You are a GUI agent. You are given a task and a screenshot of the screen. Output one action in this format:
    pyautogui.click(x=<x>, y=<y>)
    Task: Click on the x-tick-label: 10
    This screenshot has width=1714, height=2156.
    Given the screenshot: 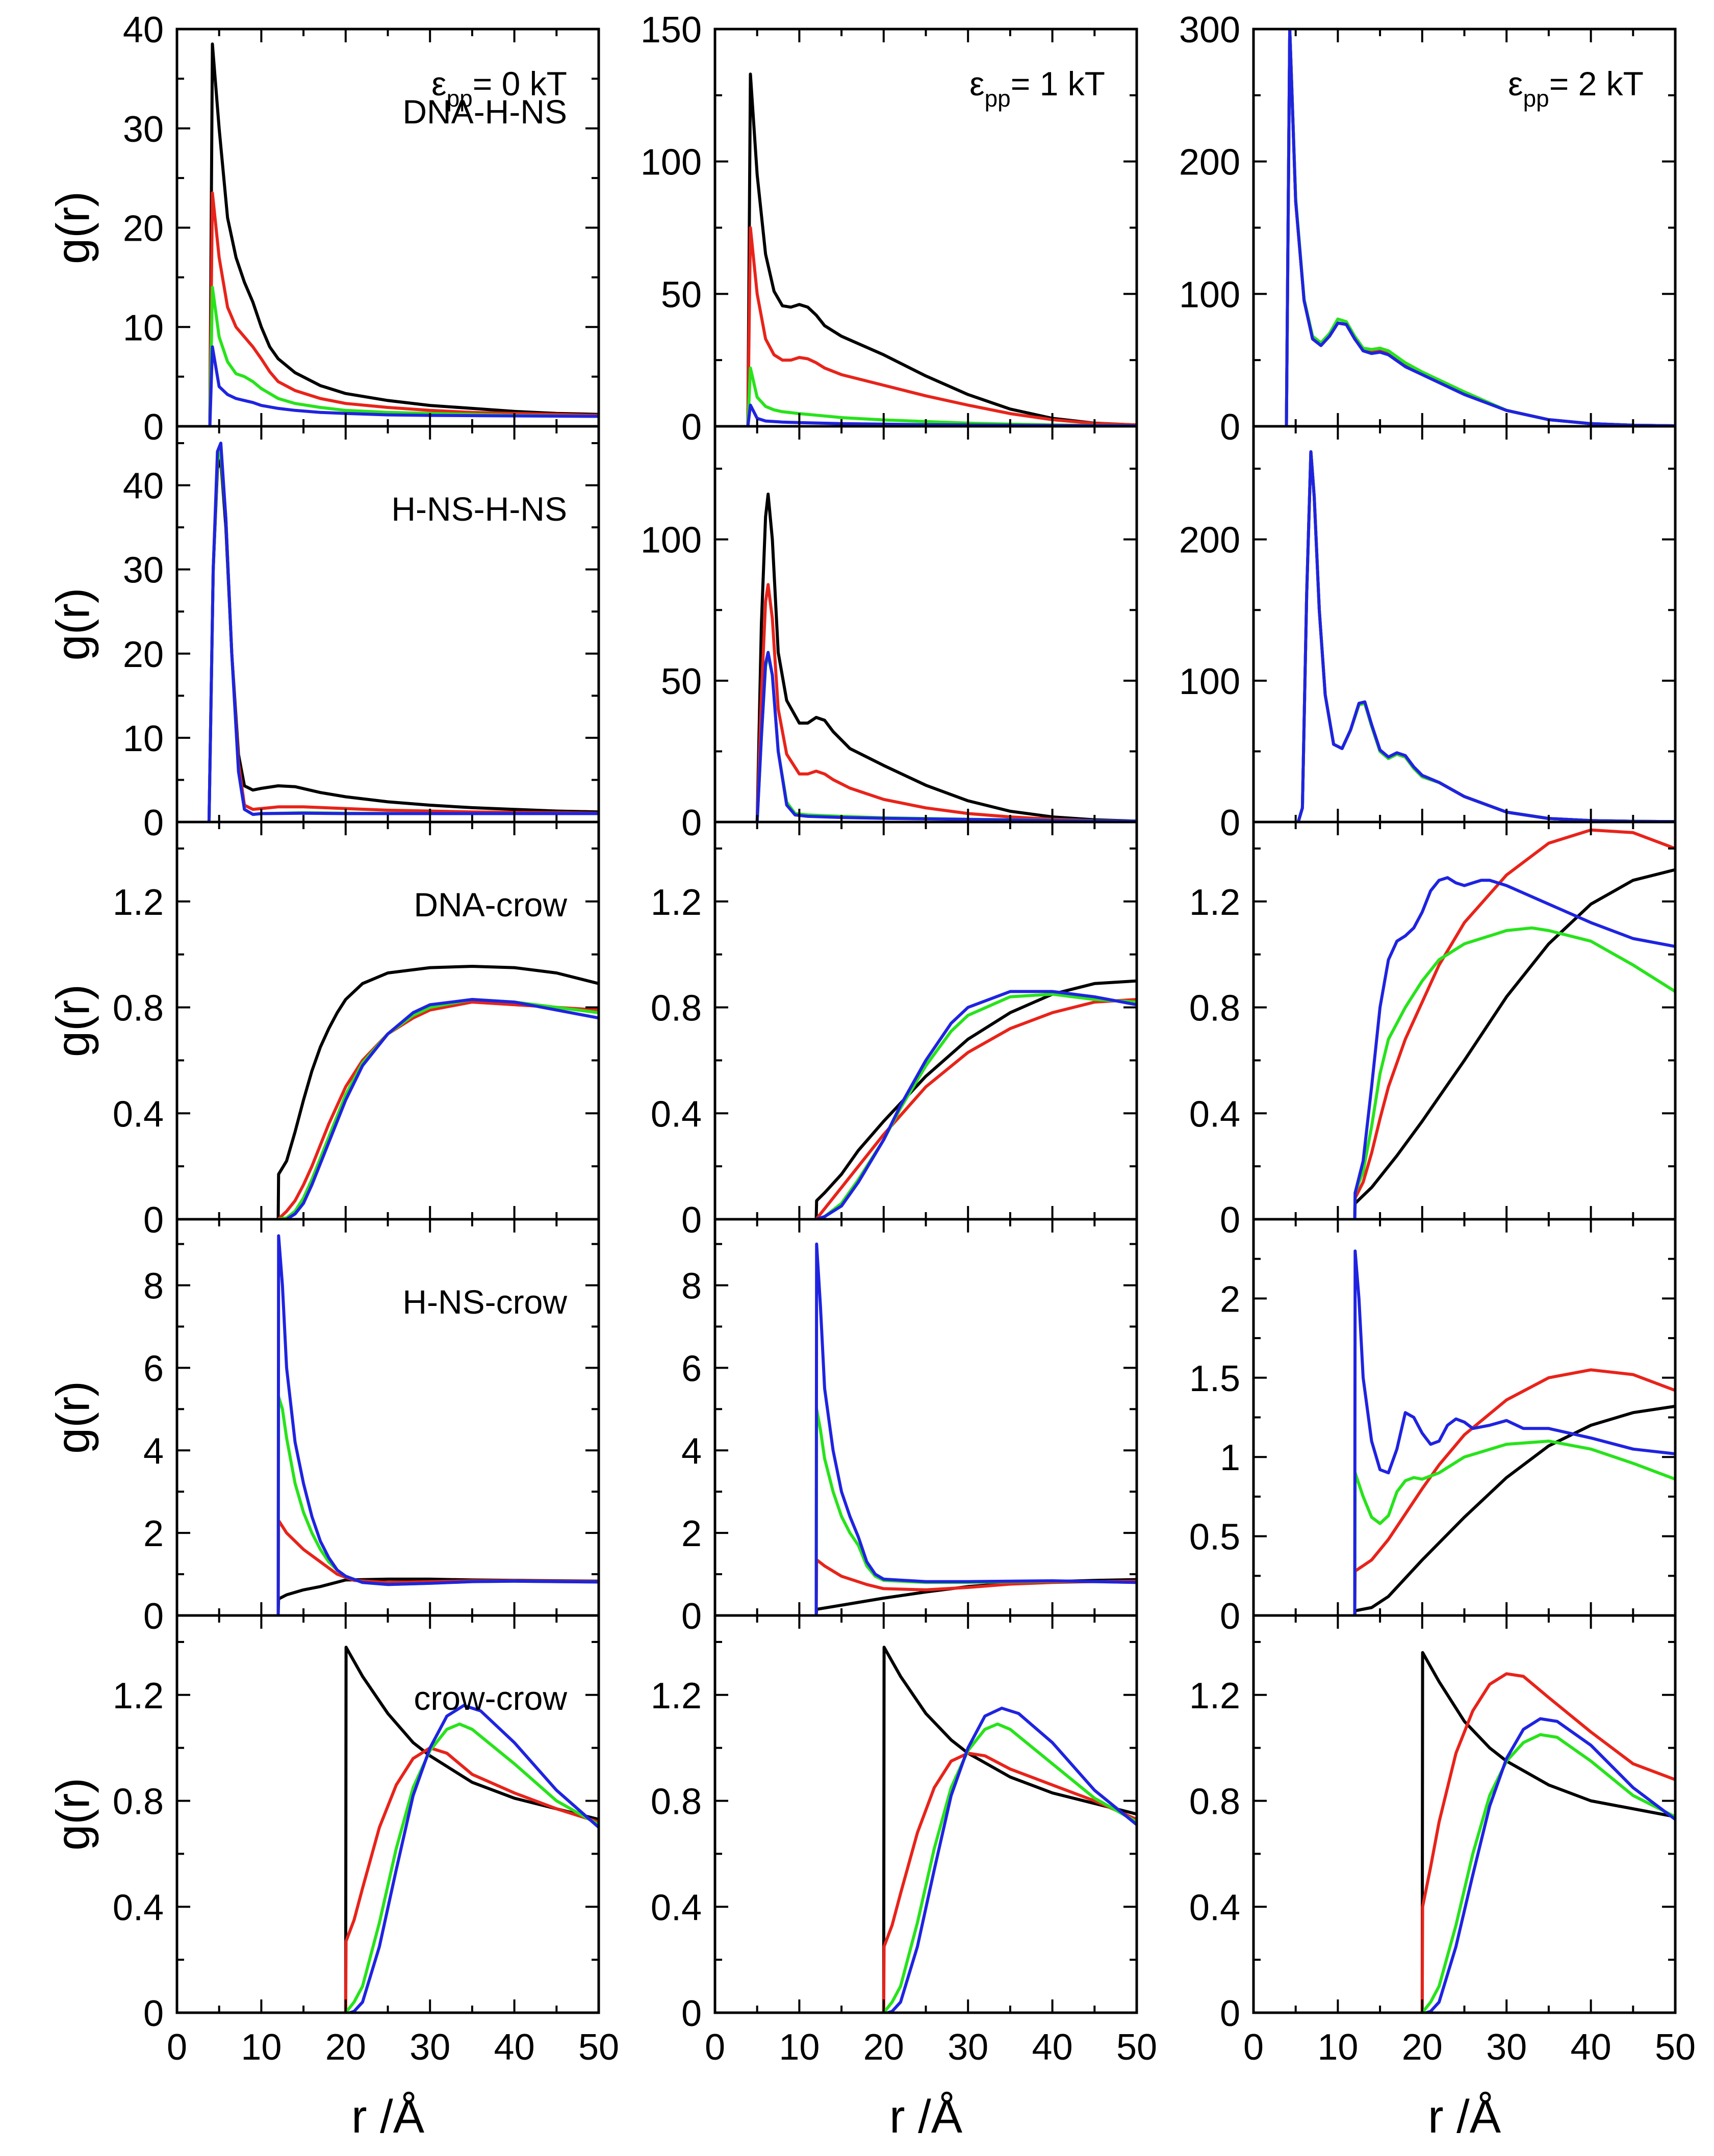 What is the action you would take?
    pyautogui.click(x=261, y=2048)
    